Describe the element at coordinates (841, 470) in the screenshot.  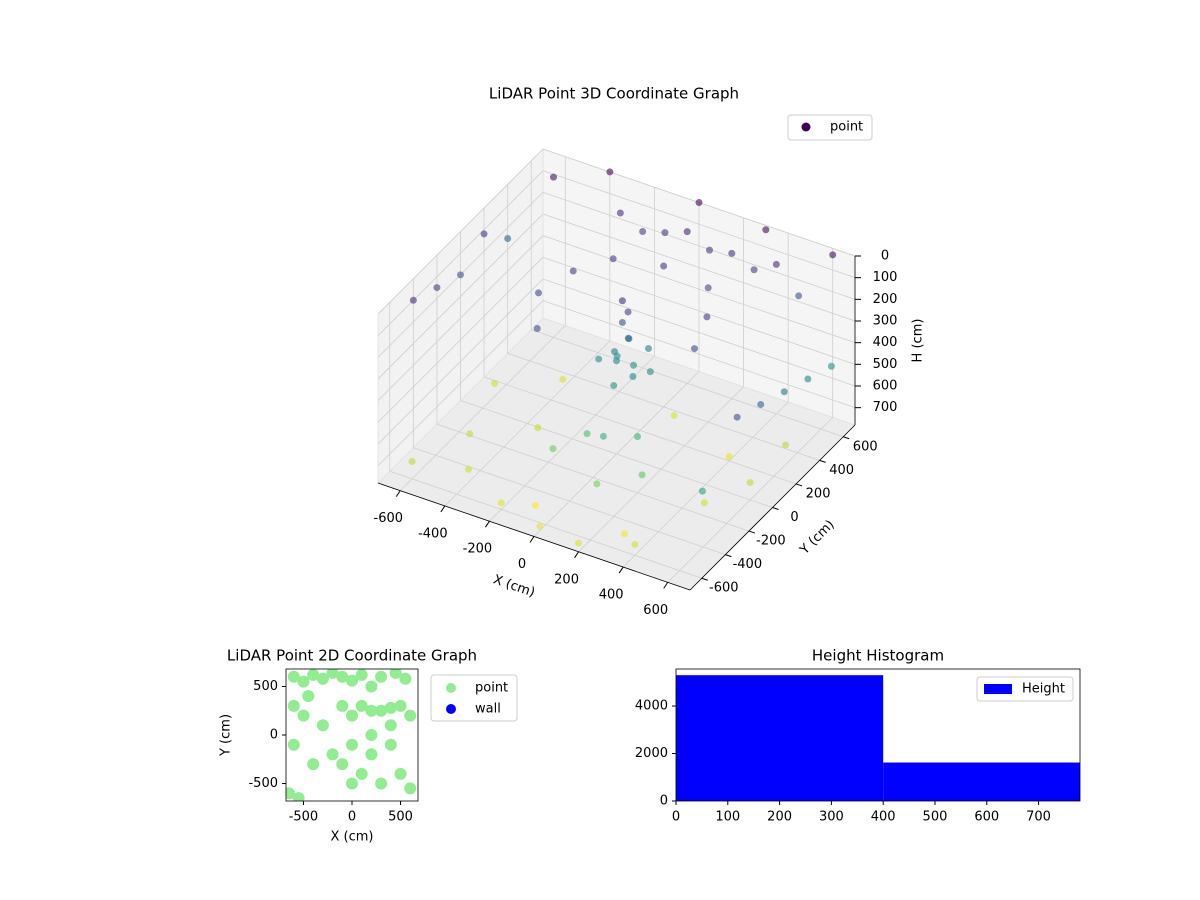
I see `y-tick-label: 400` at that location.